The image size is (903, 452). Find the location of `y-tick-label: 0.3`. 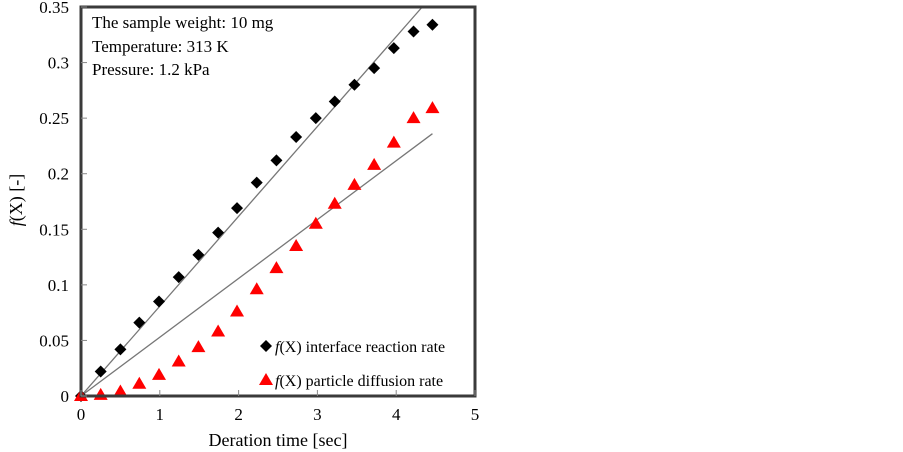

y-tick-label: 0.3 is located at coordinates (58, 63).